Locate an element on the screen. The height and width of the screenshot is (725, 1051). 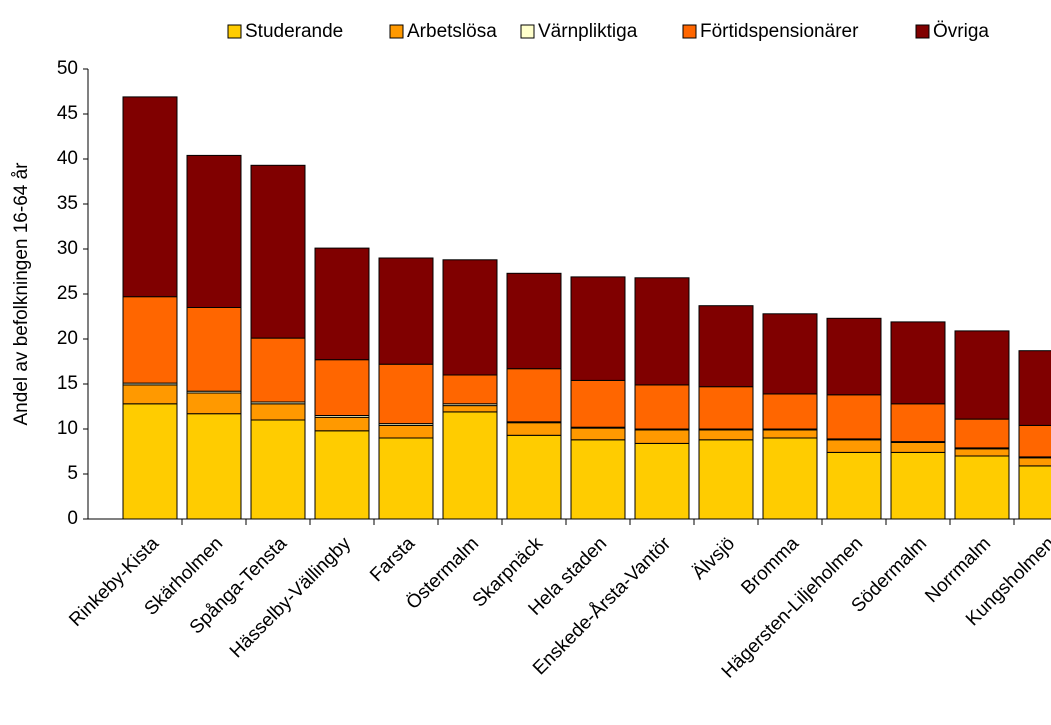
y-tick-label: 25 is located at coordinates (67, 293).